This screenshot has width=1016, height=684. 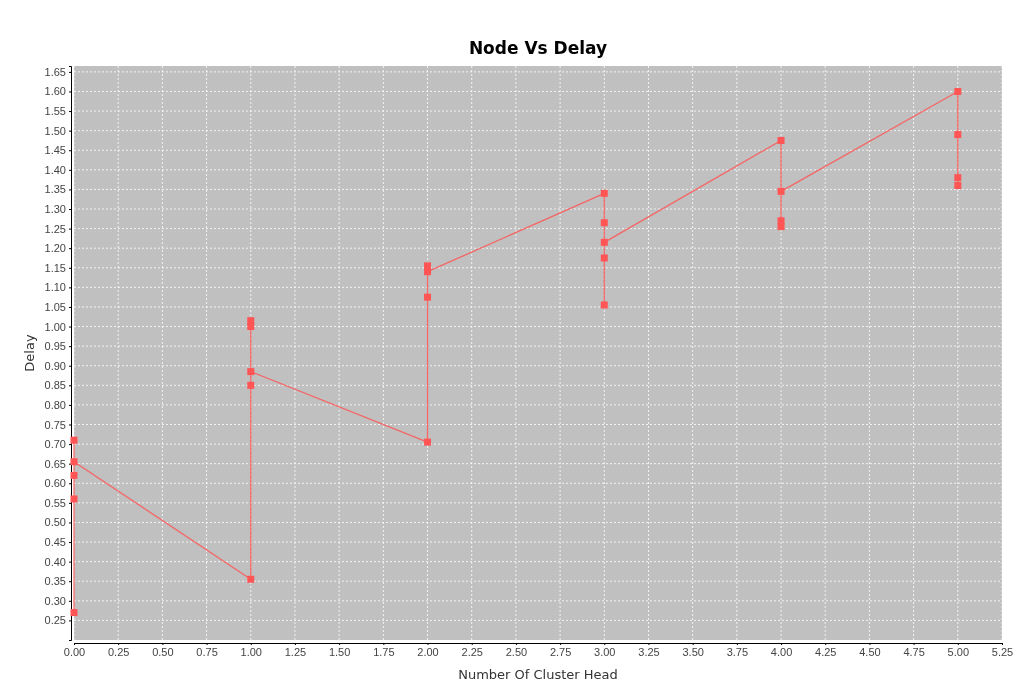 What do you see at coordinates (251, 651) in the screenshot?
I see `x-tick-label: 1.00` at bounding box center [251, 651].